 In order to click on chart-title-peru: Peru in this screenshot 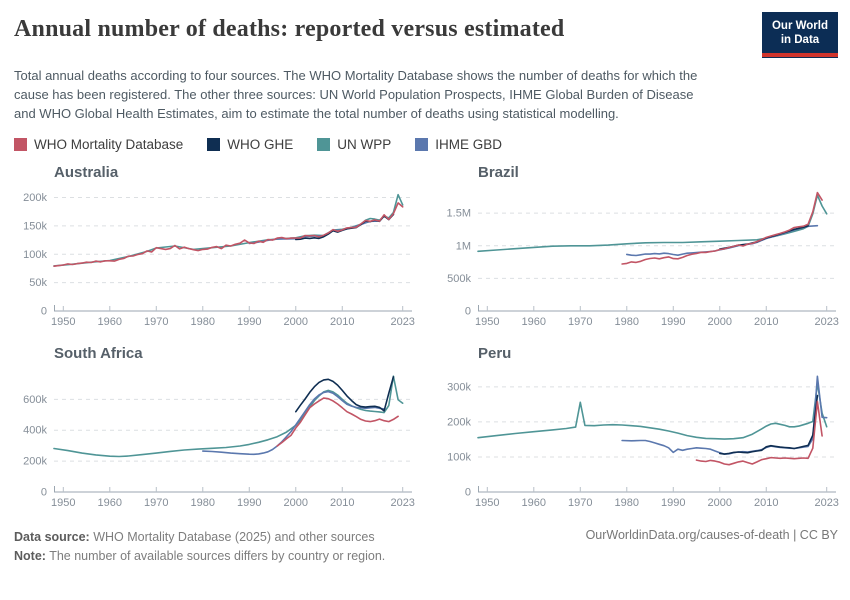, I will do `click(495, 353)`.